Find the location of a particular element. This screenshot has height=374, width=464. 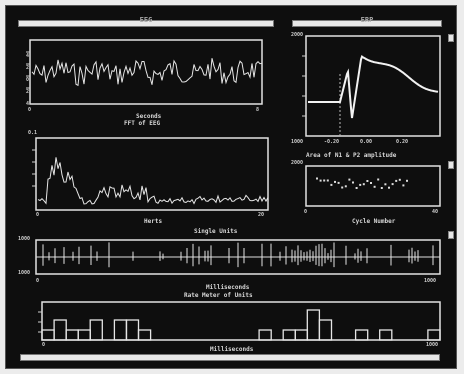

units-y-bottom-tick: 1000 is located at coordinates (24, 273).